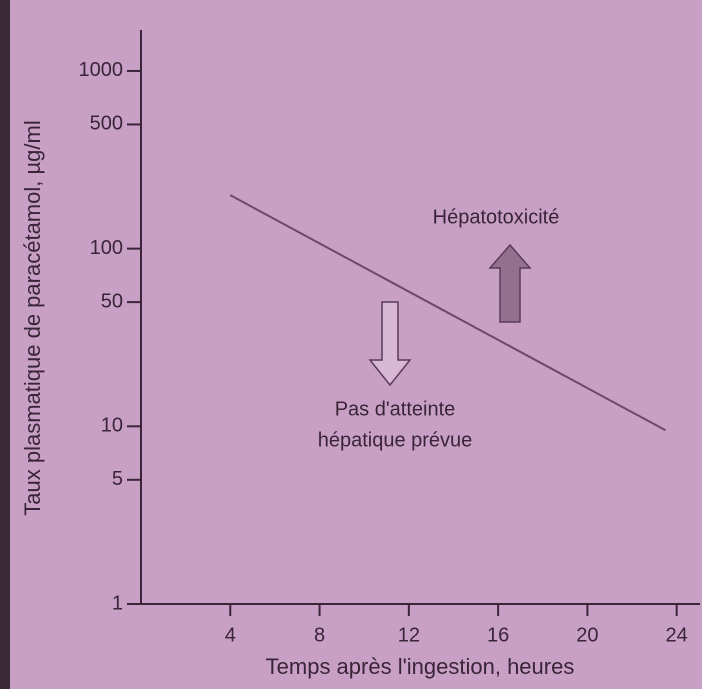 This screenshot has width=702, height=689. What do you see at coordinates (319, 635) in the screenshot?
I see `x-tick-label: 8` at bounding box center [319, 635].